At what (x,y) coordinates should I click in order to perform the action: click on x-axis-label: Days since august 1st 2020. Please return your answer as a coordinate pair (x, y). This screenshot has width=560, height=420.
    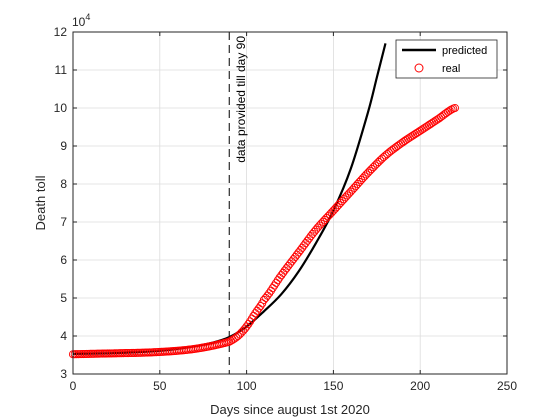
    Looking at the image, I should click on (290, 409).